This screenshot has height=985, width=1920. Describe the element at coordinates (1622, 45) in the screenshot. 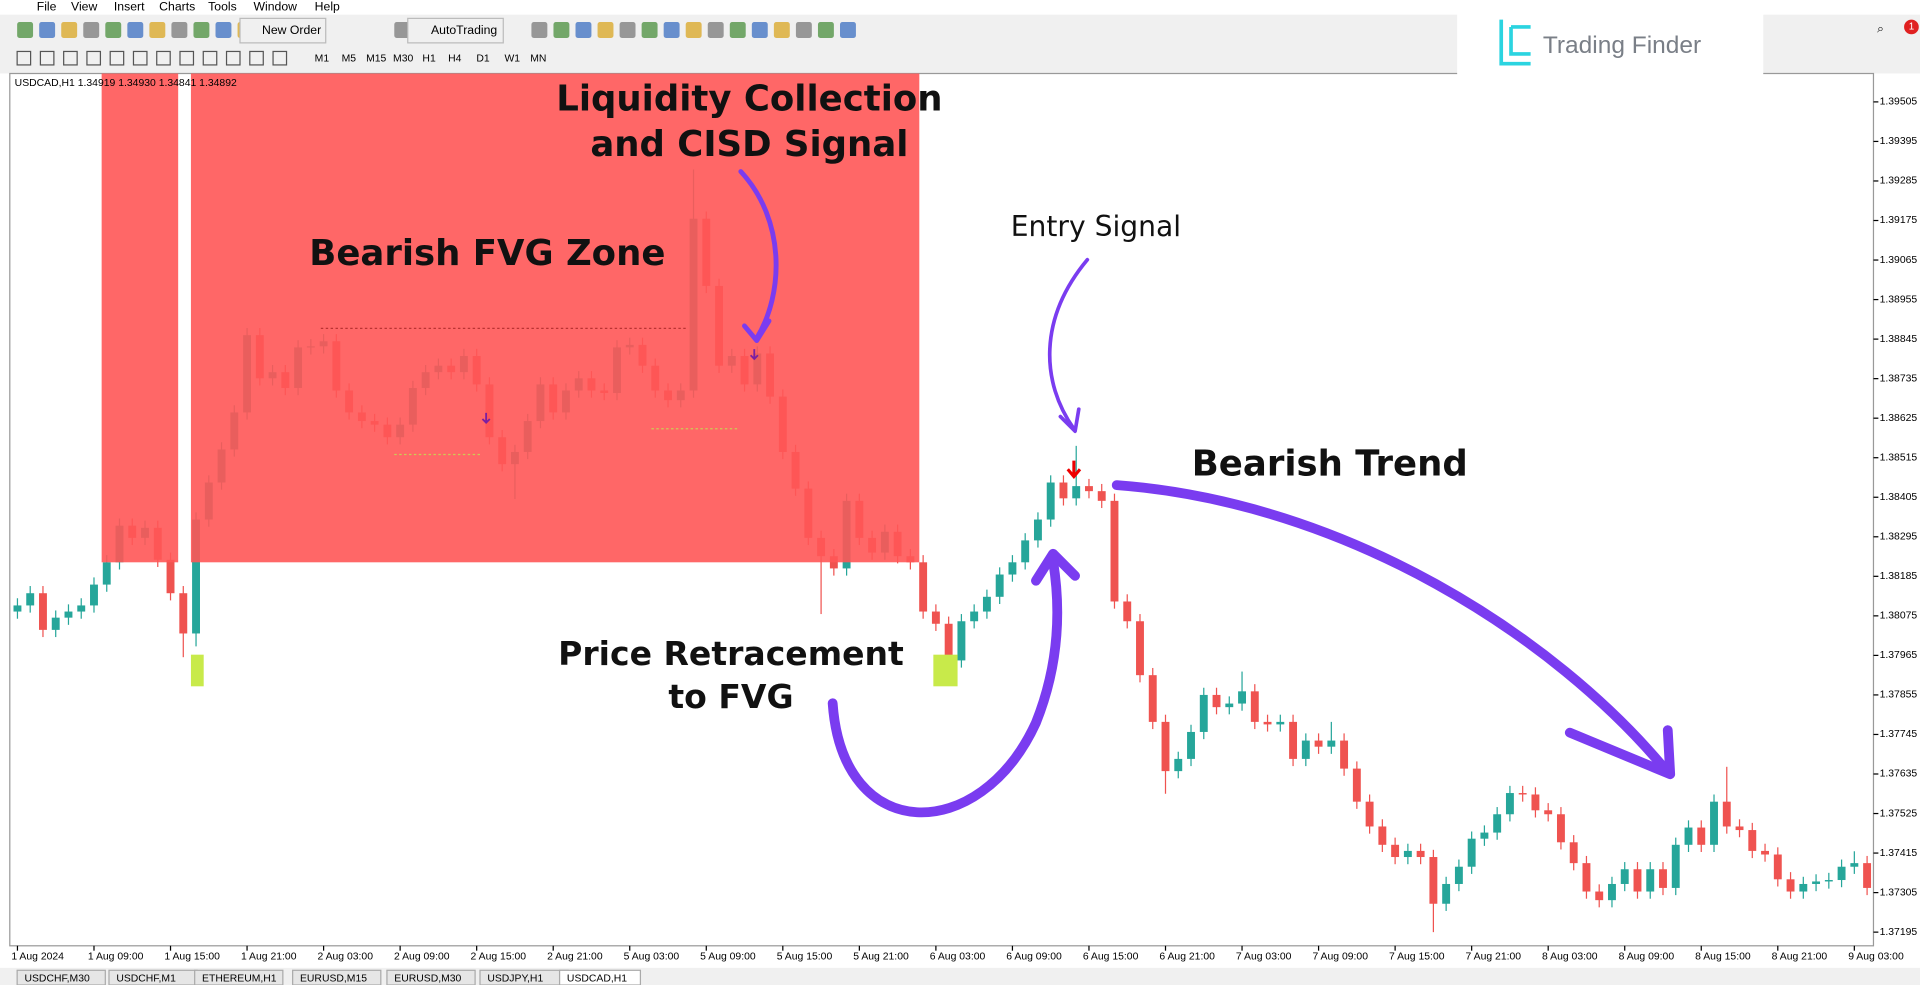

I see `brand-name: Trading Finder` at that location.